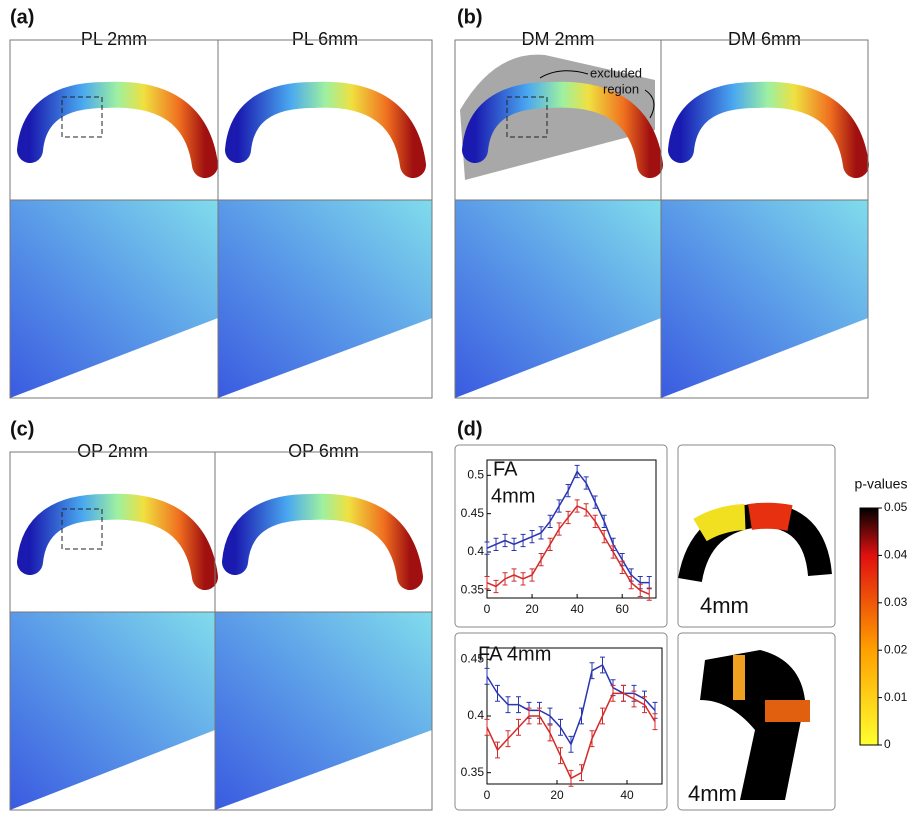 Image resolution: width=917 pixels, height=818 pixels. What do you see at coordinates (470, 17) in the screenshot?
I see `panel-label: (b)` at bounding box center [470, 17].